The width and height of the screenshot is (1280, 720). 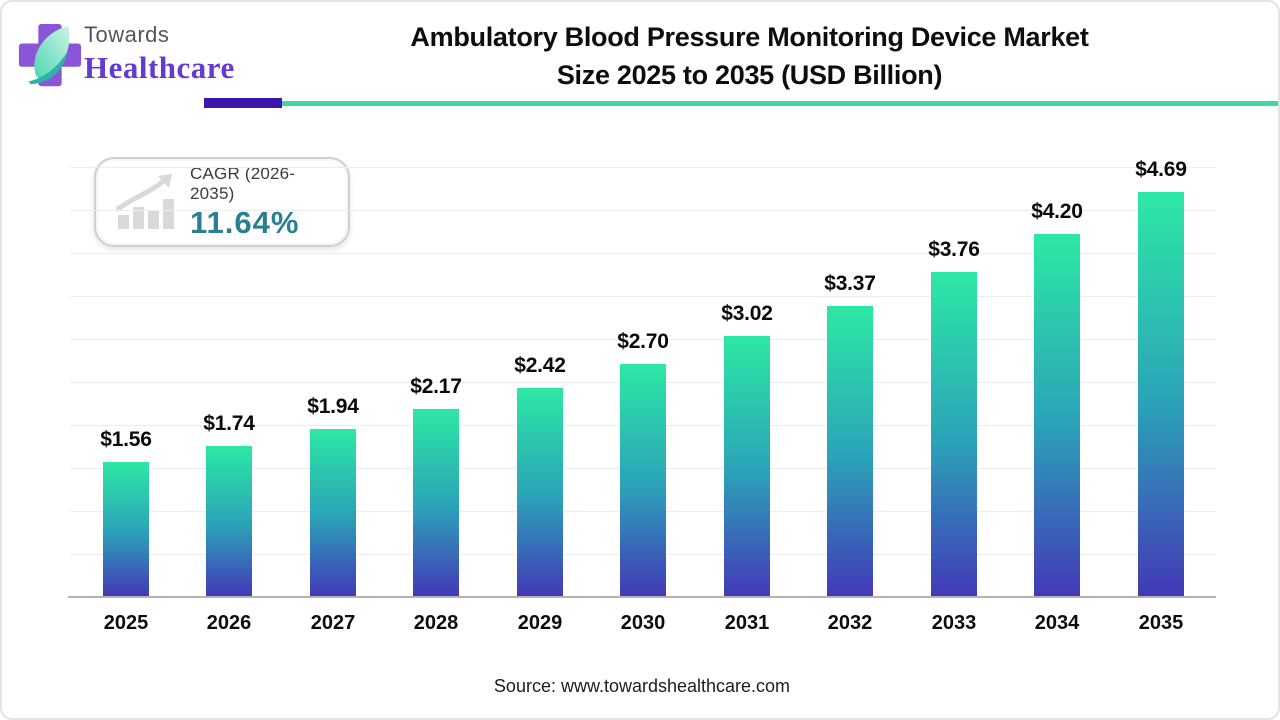 I want to click on x-axis-label-2026: 2026, so click(x=229, y=623).